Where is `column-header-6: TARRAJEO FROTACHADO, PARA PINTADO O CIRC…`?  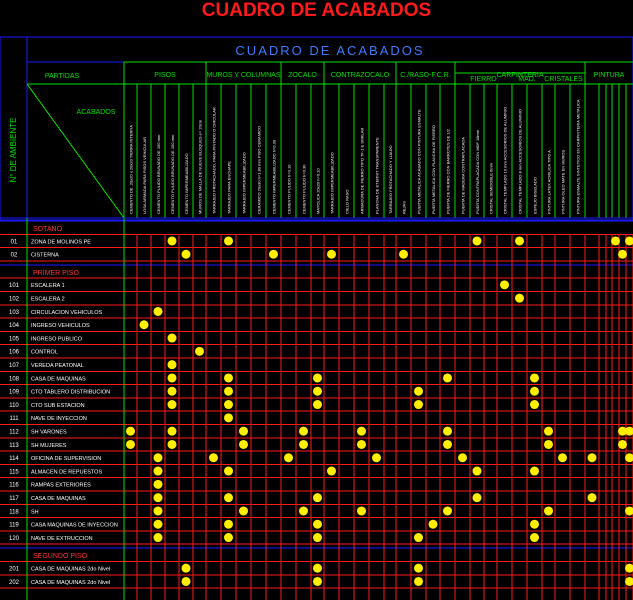
column-header-6: TARRAJEO FROTACHADO, PARA PINTADO O CIRC… is located at coordinates (214, 160).